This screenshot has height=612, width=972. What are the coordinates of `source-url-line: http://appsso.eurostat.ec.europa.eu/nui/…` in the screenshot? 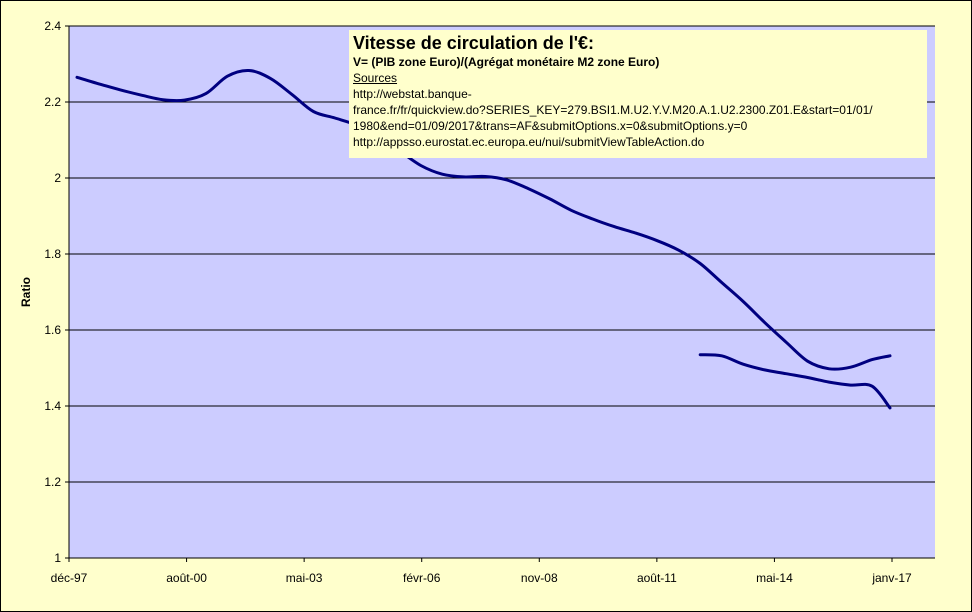 It's located at (529, 142).